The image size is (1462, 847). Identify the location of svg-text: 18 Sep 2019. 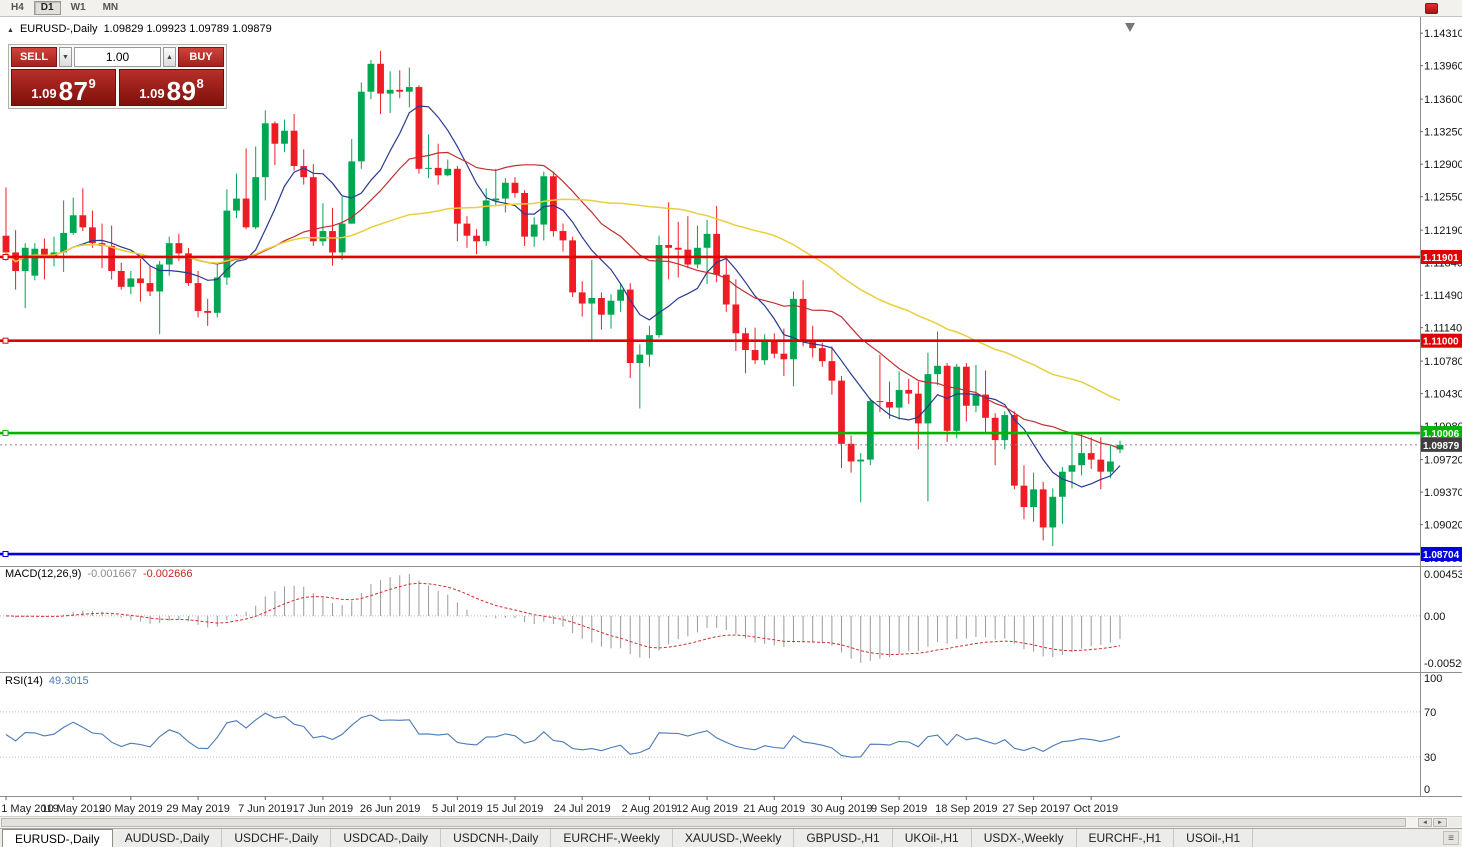
(966, 809).